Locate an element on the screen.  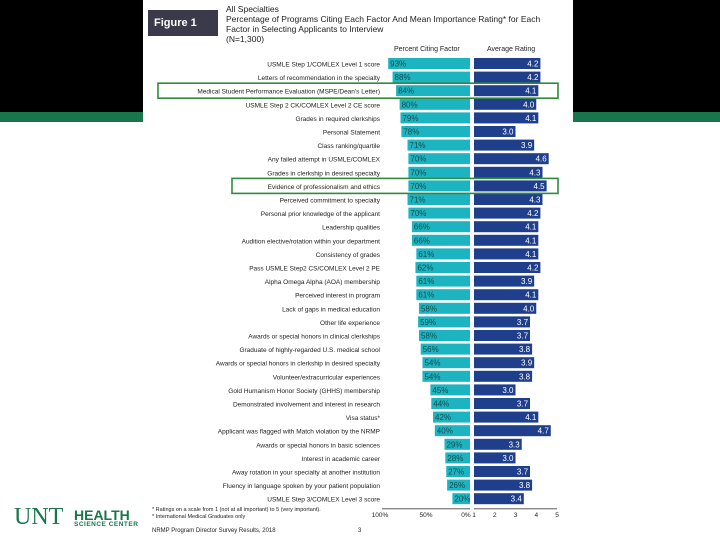
percent-label: 88% is located at coordinates (403, 77).